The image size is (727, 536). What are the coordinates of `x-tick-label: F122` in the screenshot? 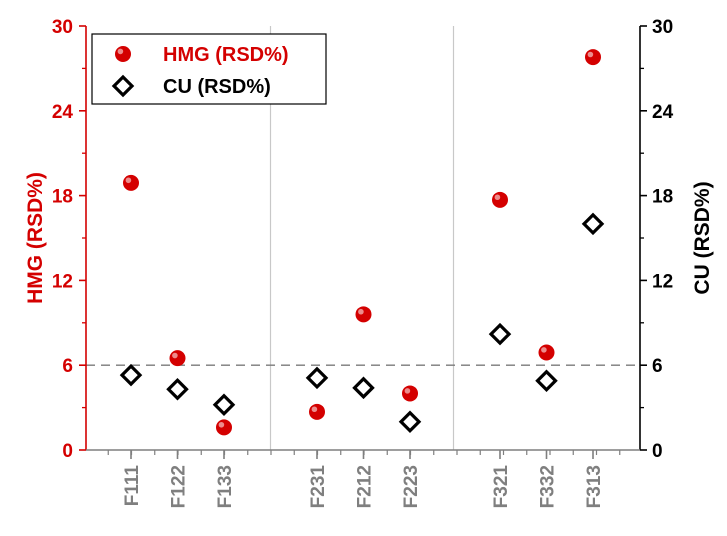 It's located at (179, 486).